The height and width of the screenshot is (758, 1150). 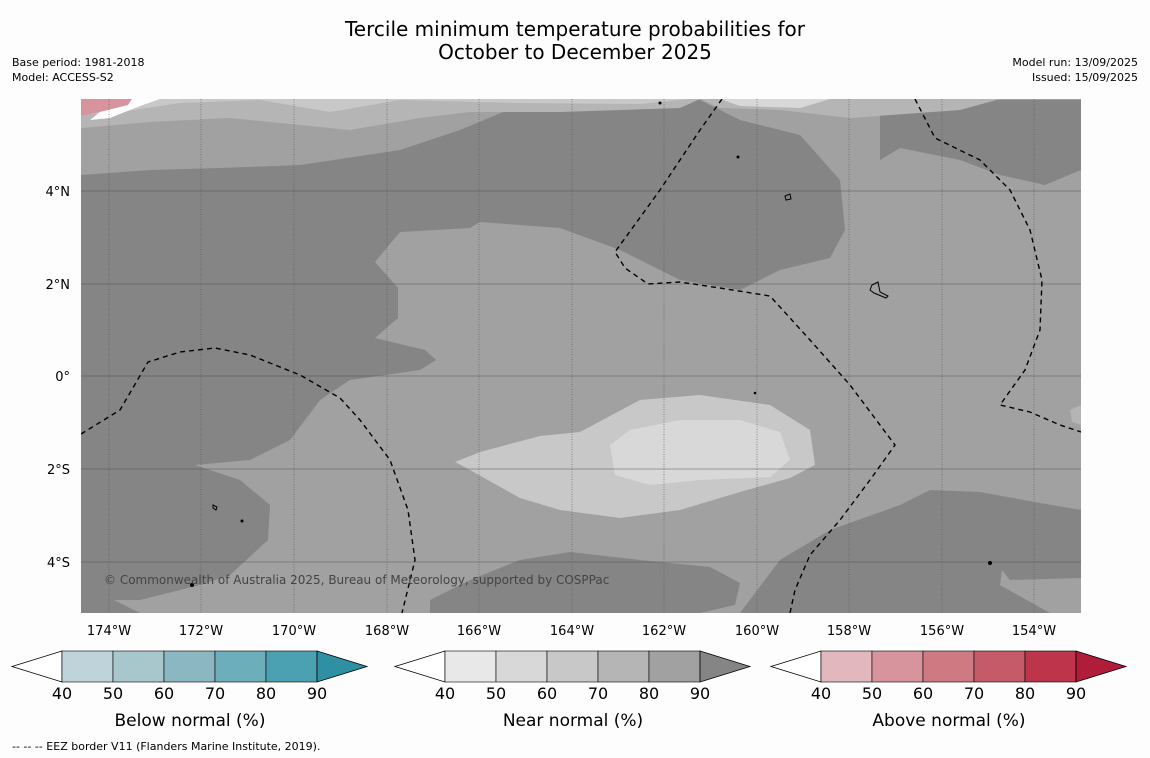 What do you see at coordinates (479, 631) in the screenshot?
I see `lon-tick-4: 166°W` at bounding box center [479, 631].